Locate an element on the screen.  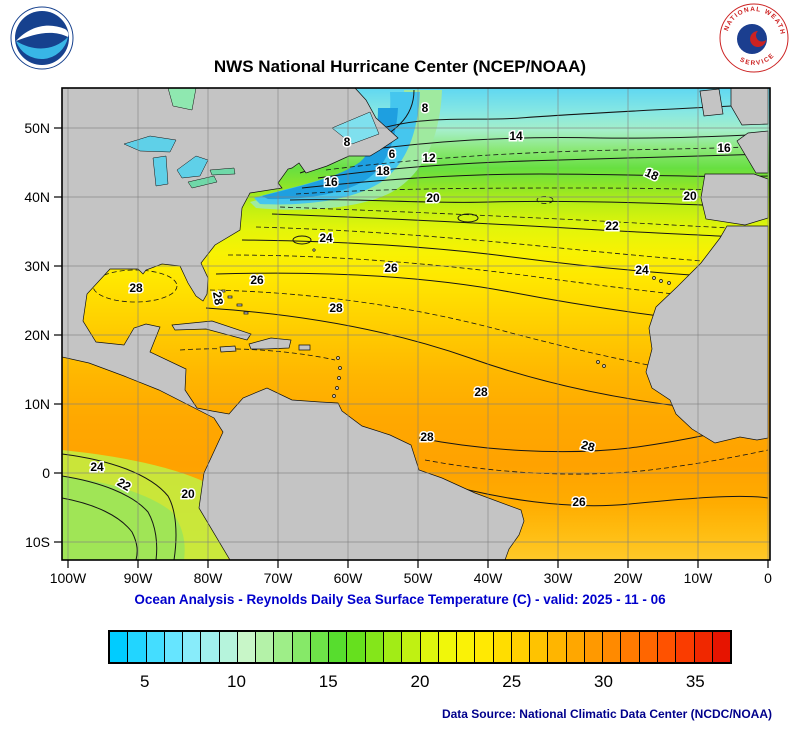
contour-label: 18 is located at coordinates (383, 171).